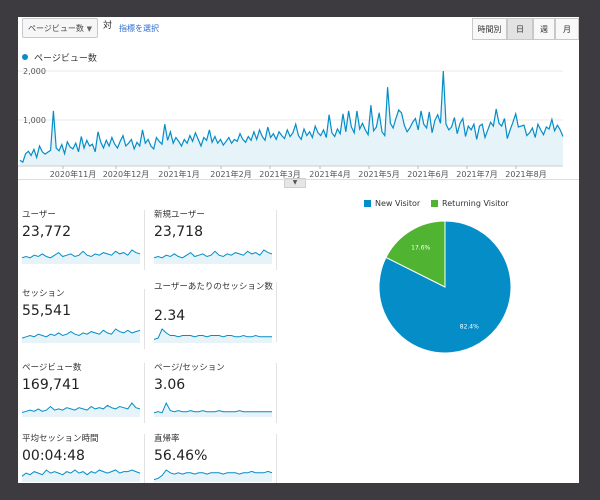 This screenshot has height=500, width=600. What do you see at coordinates (427, 174) in the screenshot?
I see `x-tick-label: 2021年6月` at bounding box center [427, 174].